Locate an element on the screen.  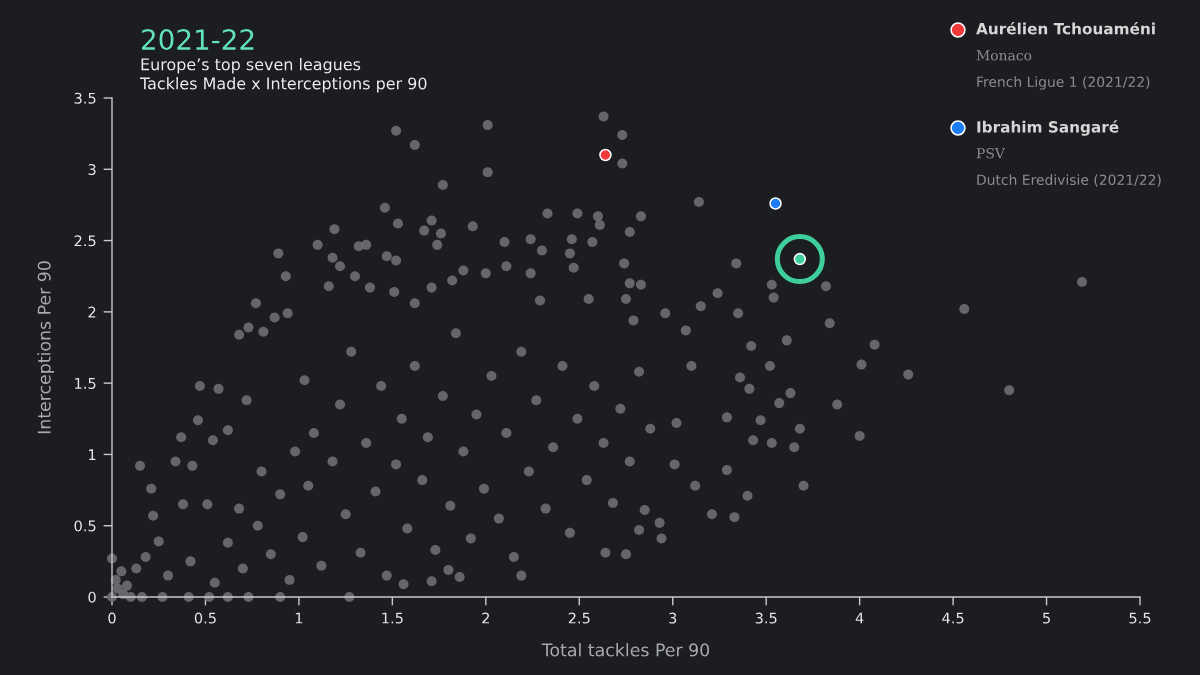
x-tick-label: 0.5 is located at coordinates (205, 618).